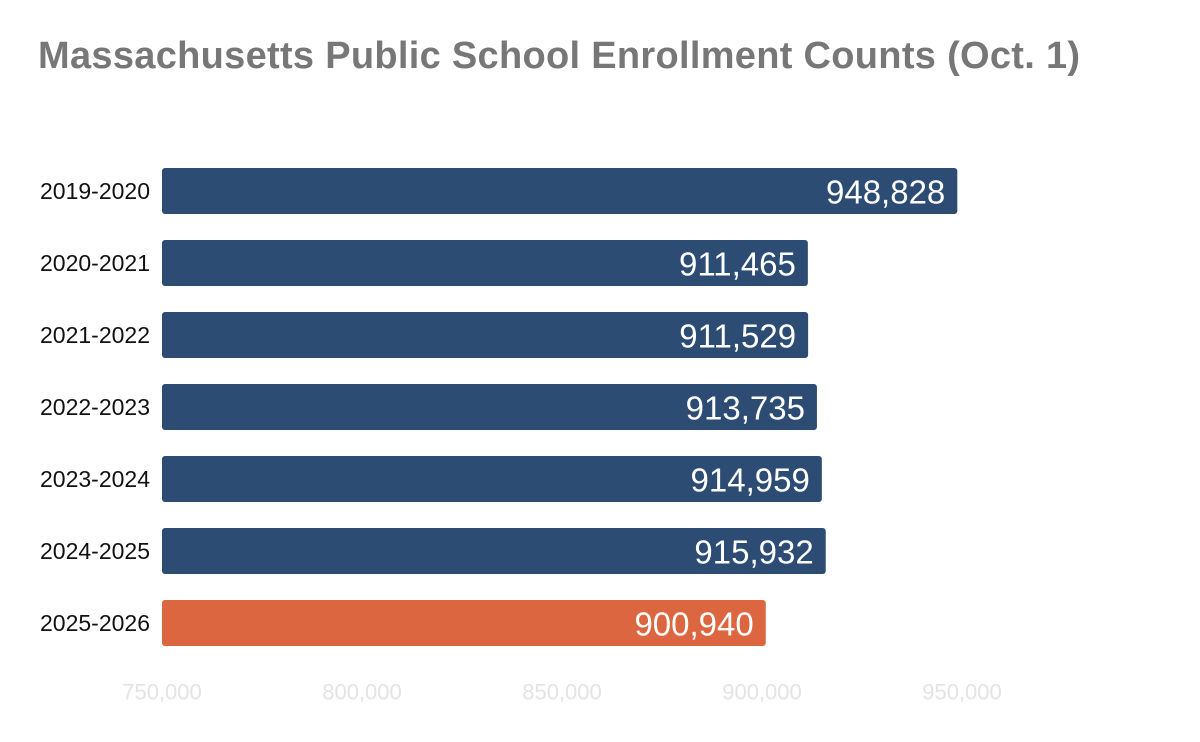  Describe the element at coordinates (750, 480) in the screenshot. I see `value-label: 914,959` at that location.